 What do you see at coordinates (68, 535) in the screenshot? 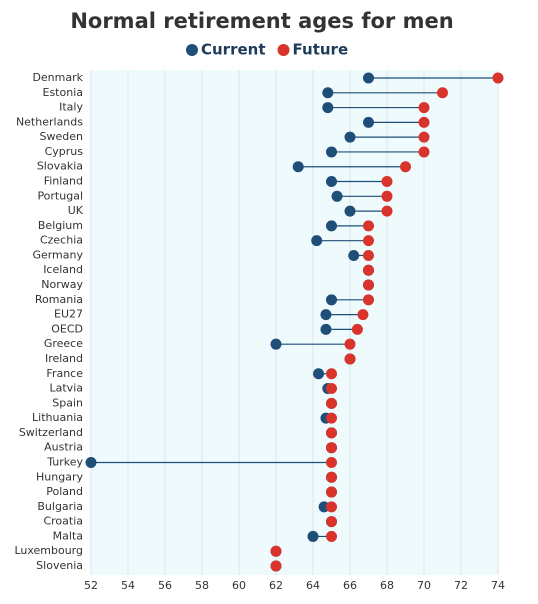
I see `y-tick-label: Malta` at bounding box center [68, 535].